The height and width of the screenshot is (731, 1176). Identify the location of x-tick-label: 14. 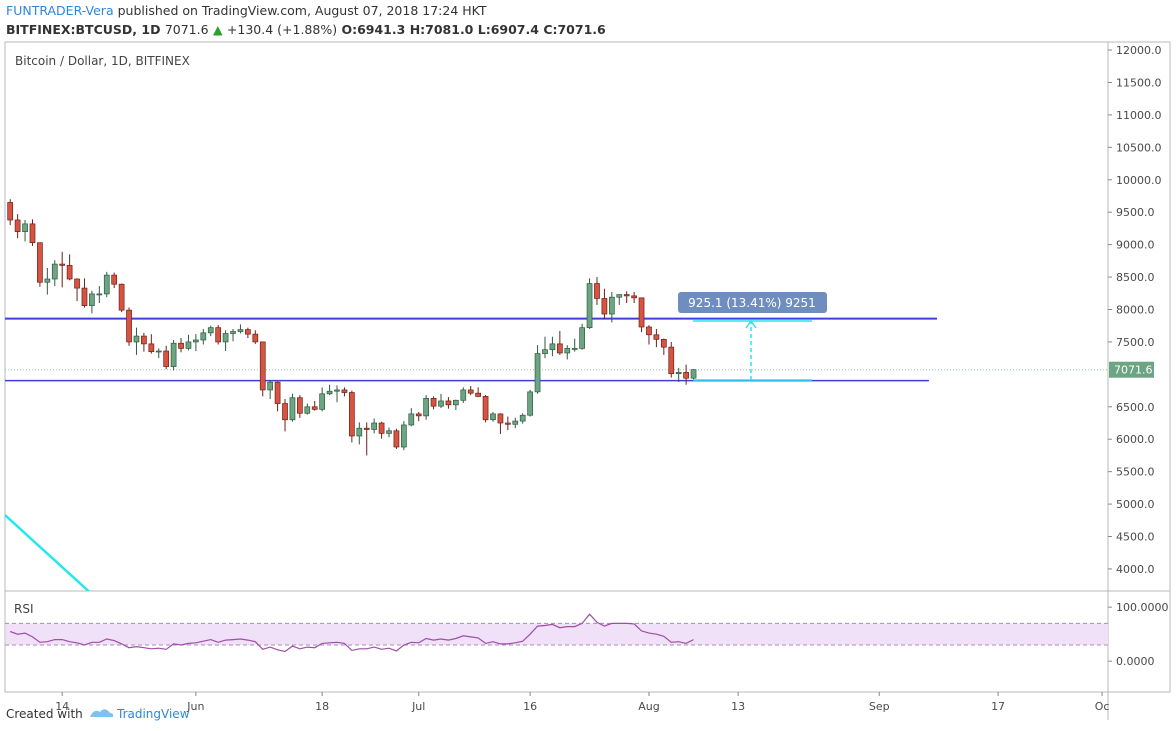
(62, 706).